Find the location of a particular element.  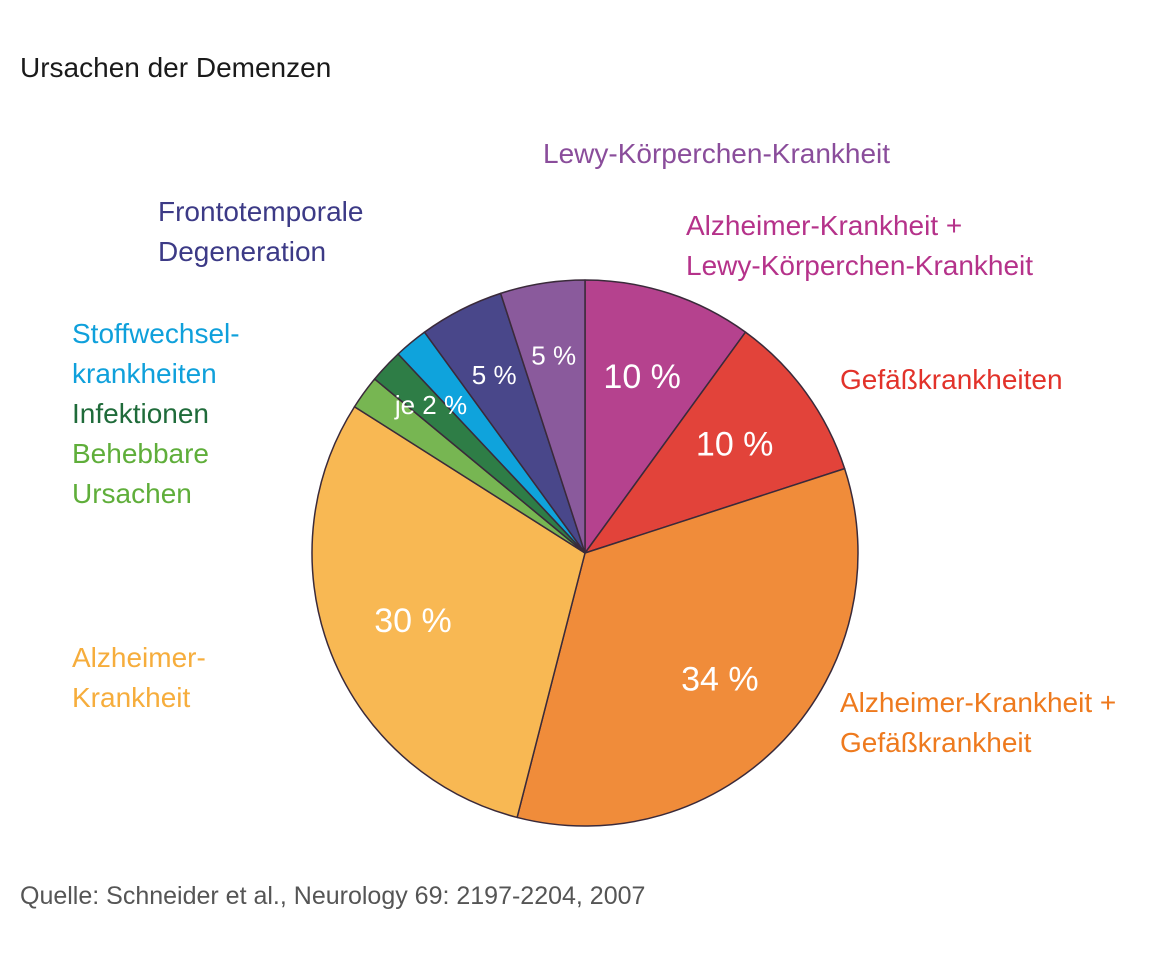

legend-alz-lewy-line-2: Lewy-Körperchen-Krankheit is located at coordinates (860, 265).